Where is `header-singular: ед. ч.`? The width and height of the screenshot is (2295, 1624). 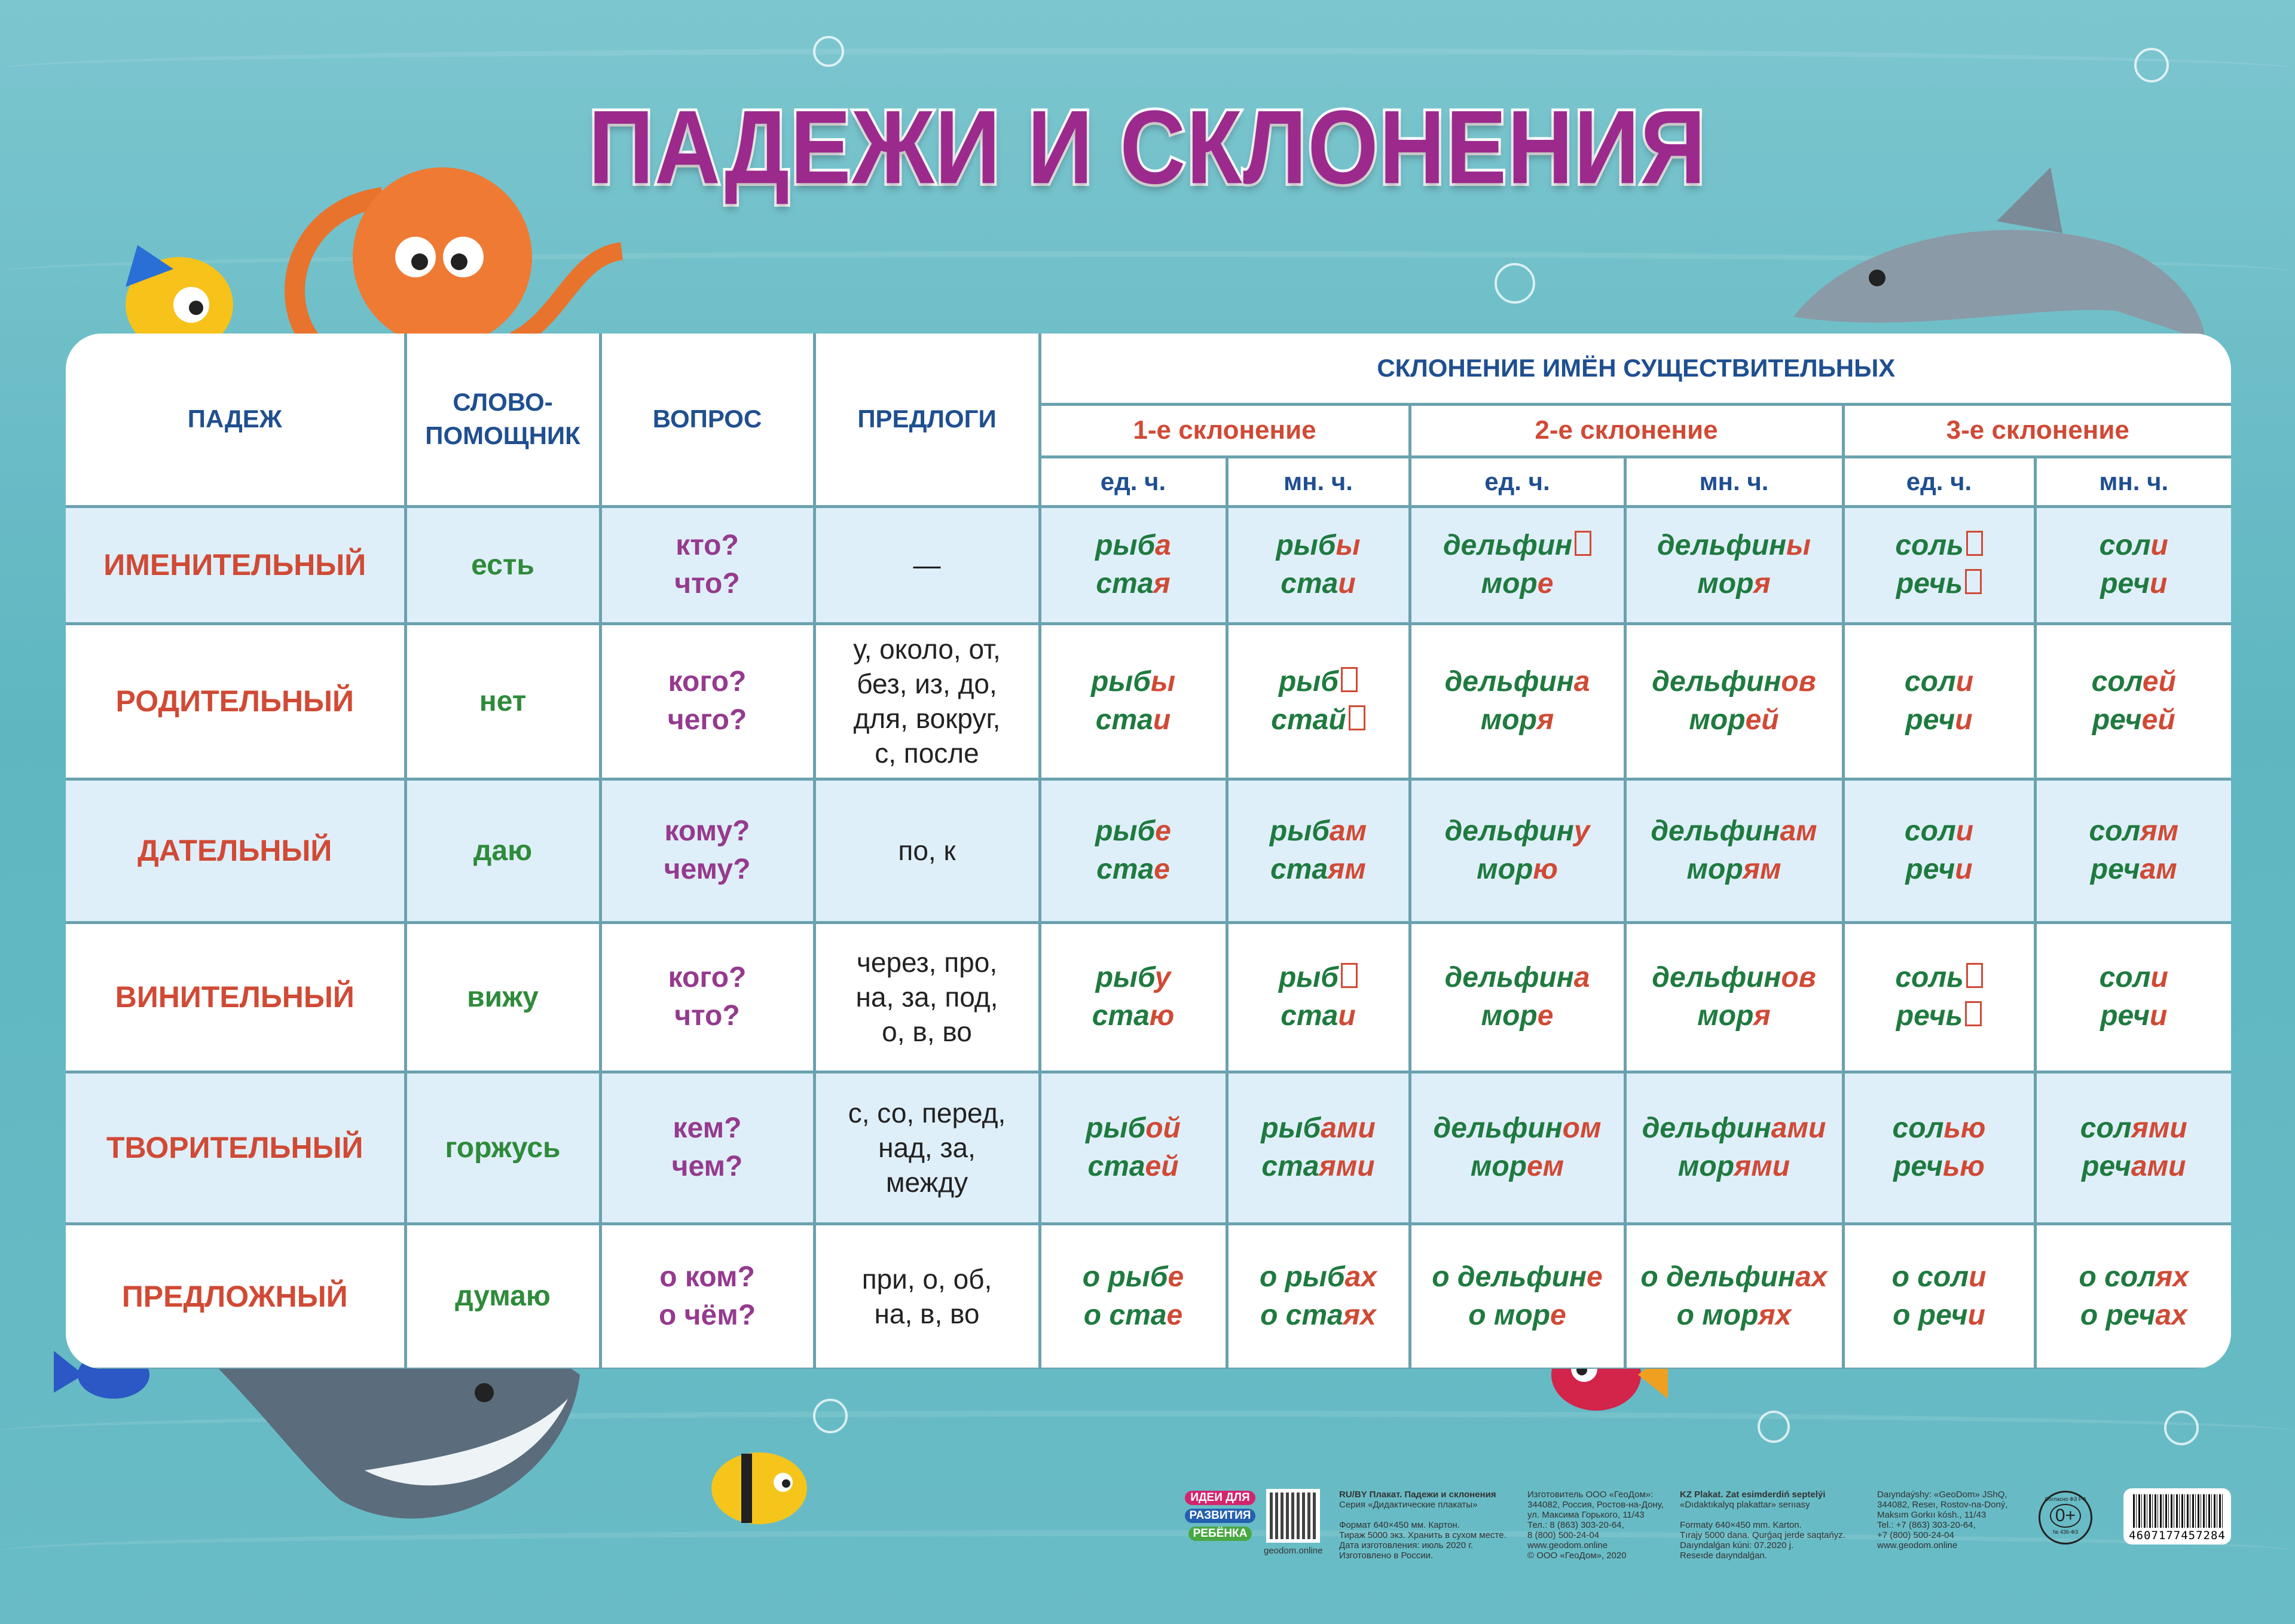 header-singular: ед. ч. is located at coordinates (1517, 481).